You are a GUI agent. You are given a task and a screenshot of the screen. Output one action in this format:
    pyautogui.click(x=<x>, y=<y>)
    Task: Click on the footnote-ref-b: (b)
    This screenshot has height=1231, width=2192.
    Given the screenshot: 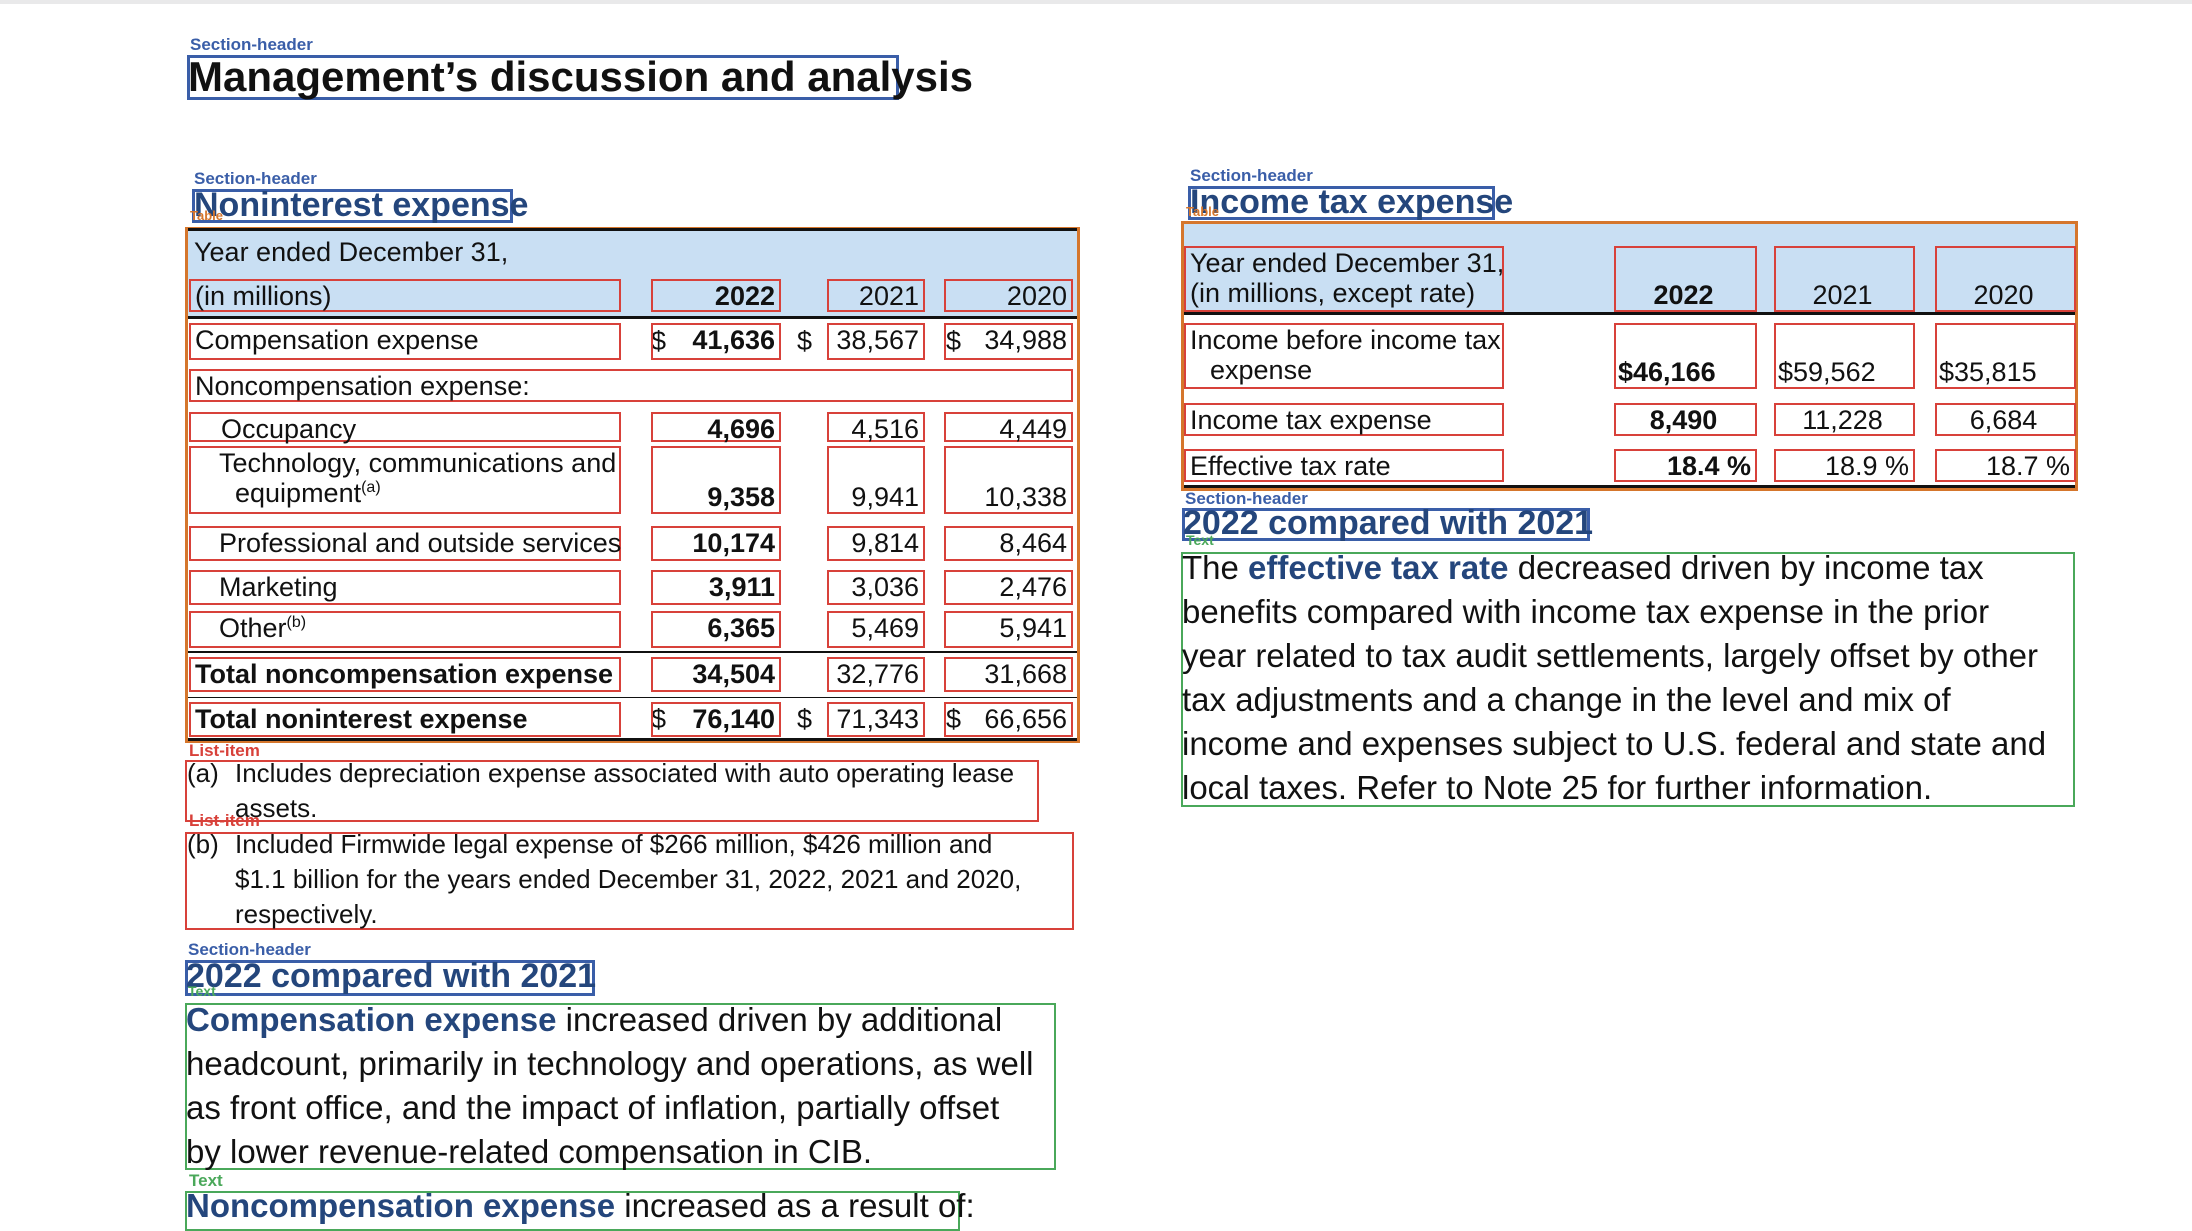 What is the action you would take?
    pyautogui.click(x=296, y=622)
    